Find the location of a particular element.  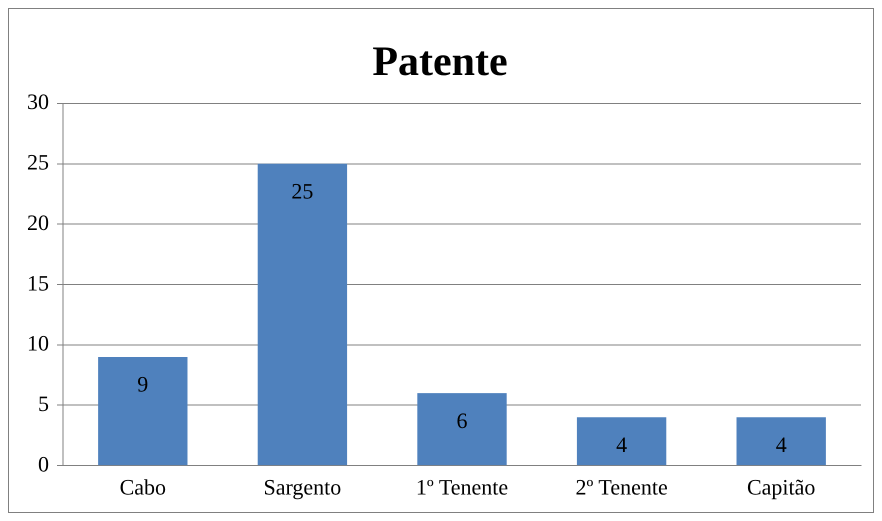

y-tick-label: 0 is located at coordinates (43, 463).